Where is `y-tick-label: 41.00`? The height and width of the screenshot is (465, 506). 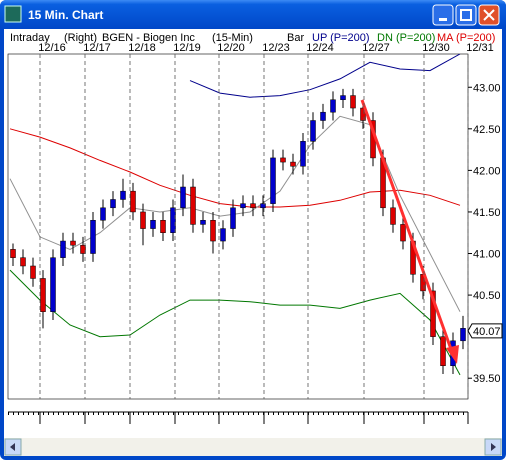 y-tick-label: 41.00 is located at coordinates (487, 255).